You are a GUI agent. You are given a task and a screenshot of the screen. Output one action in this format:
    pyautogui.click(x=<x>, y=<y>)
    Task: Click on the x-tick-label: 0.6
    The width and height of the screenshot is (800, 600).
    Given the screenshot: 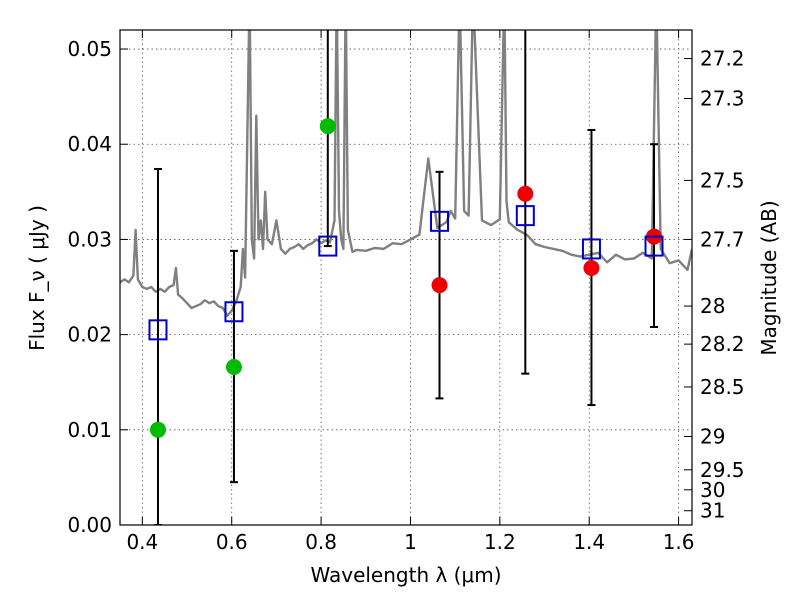 What is the action you would take?
    pyautogui.click(x=232, y=542)
    